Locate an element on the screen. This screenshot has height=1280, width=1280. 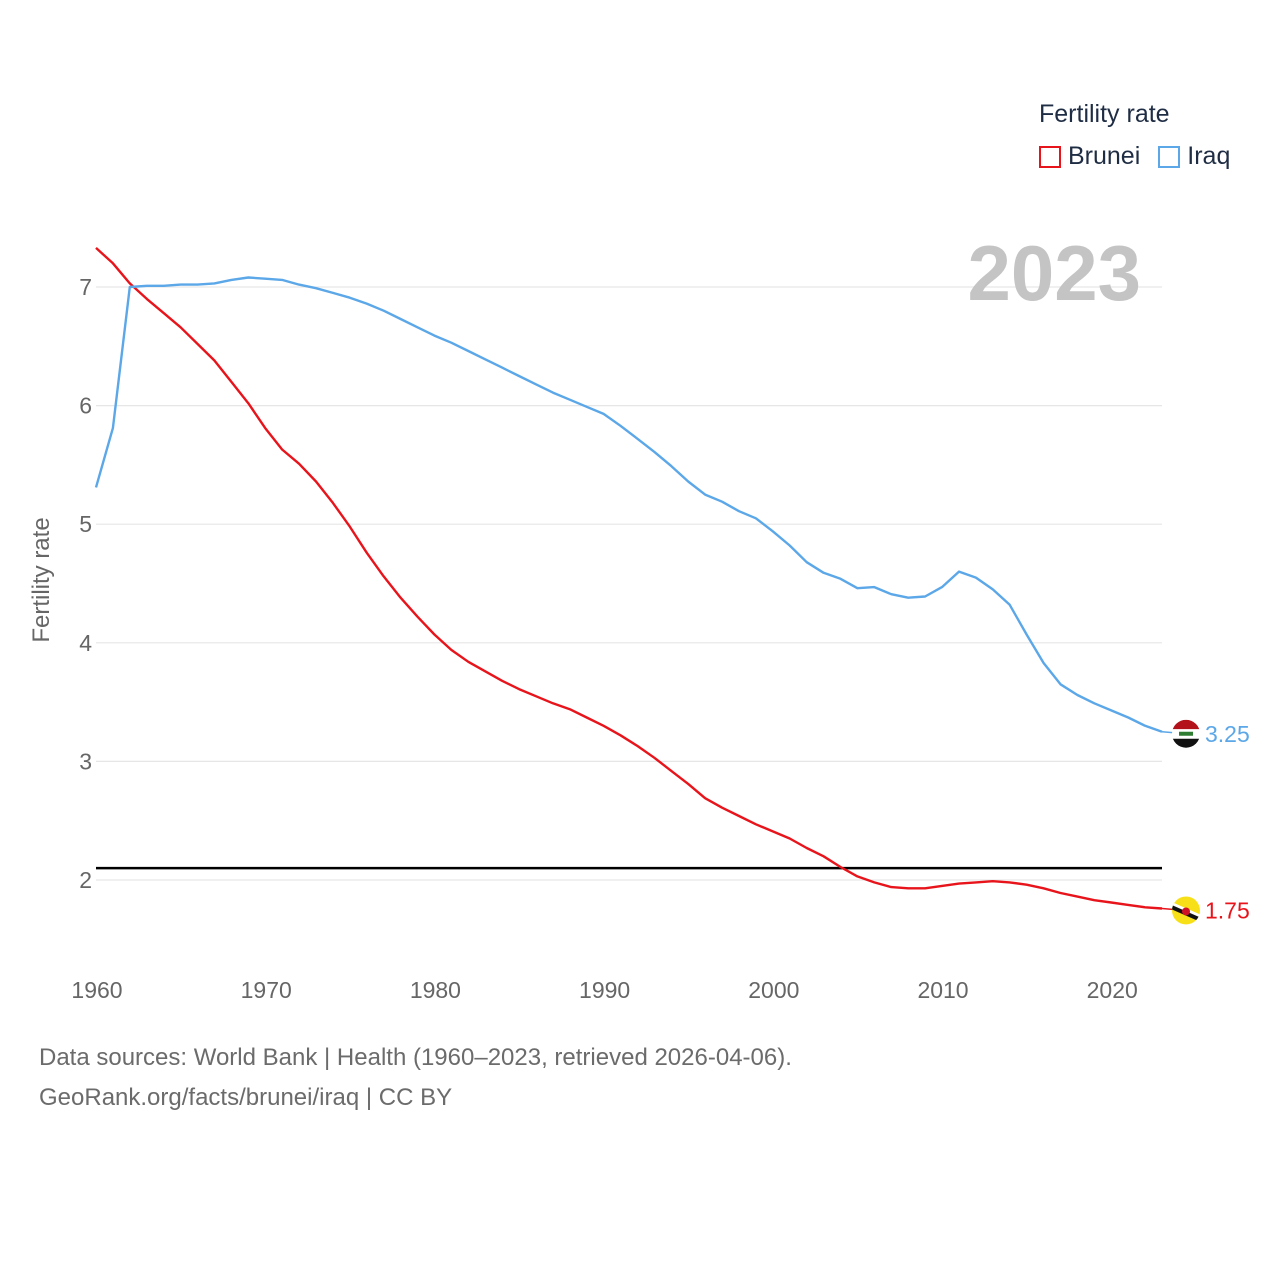
series-end-markers: 1.75 3.25 is located at coordinates (1205, 822).